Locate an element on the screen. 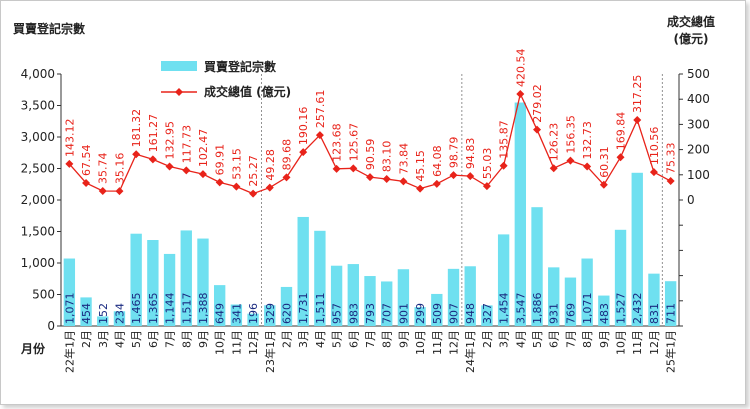 The height and width of the screenshot is (409, 750). x-tick-label: 8月 is located at coordinates (387, 339).